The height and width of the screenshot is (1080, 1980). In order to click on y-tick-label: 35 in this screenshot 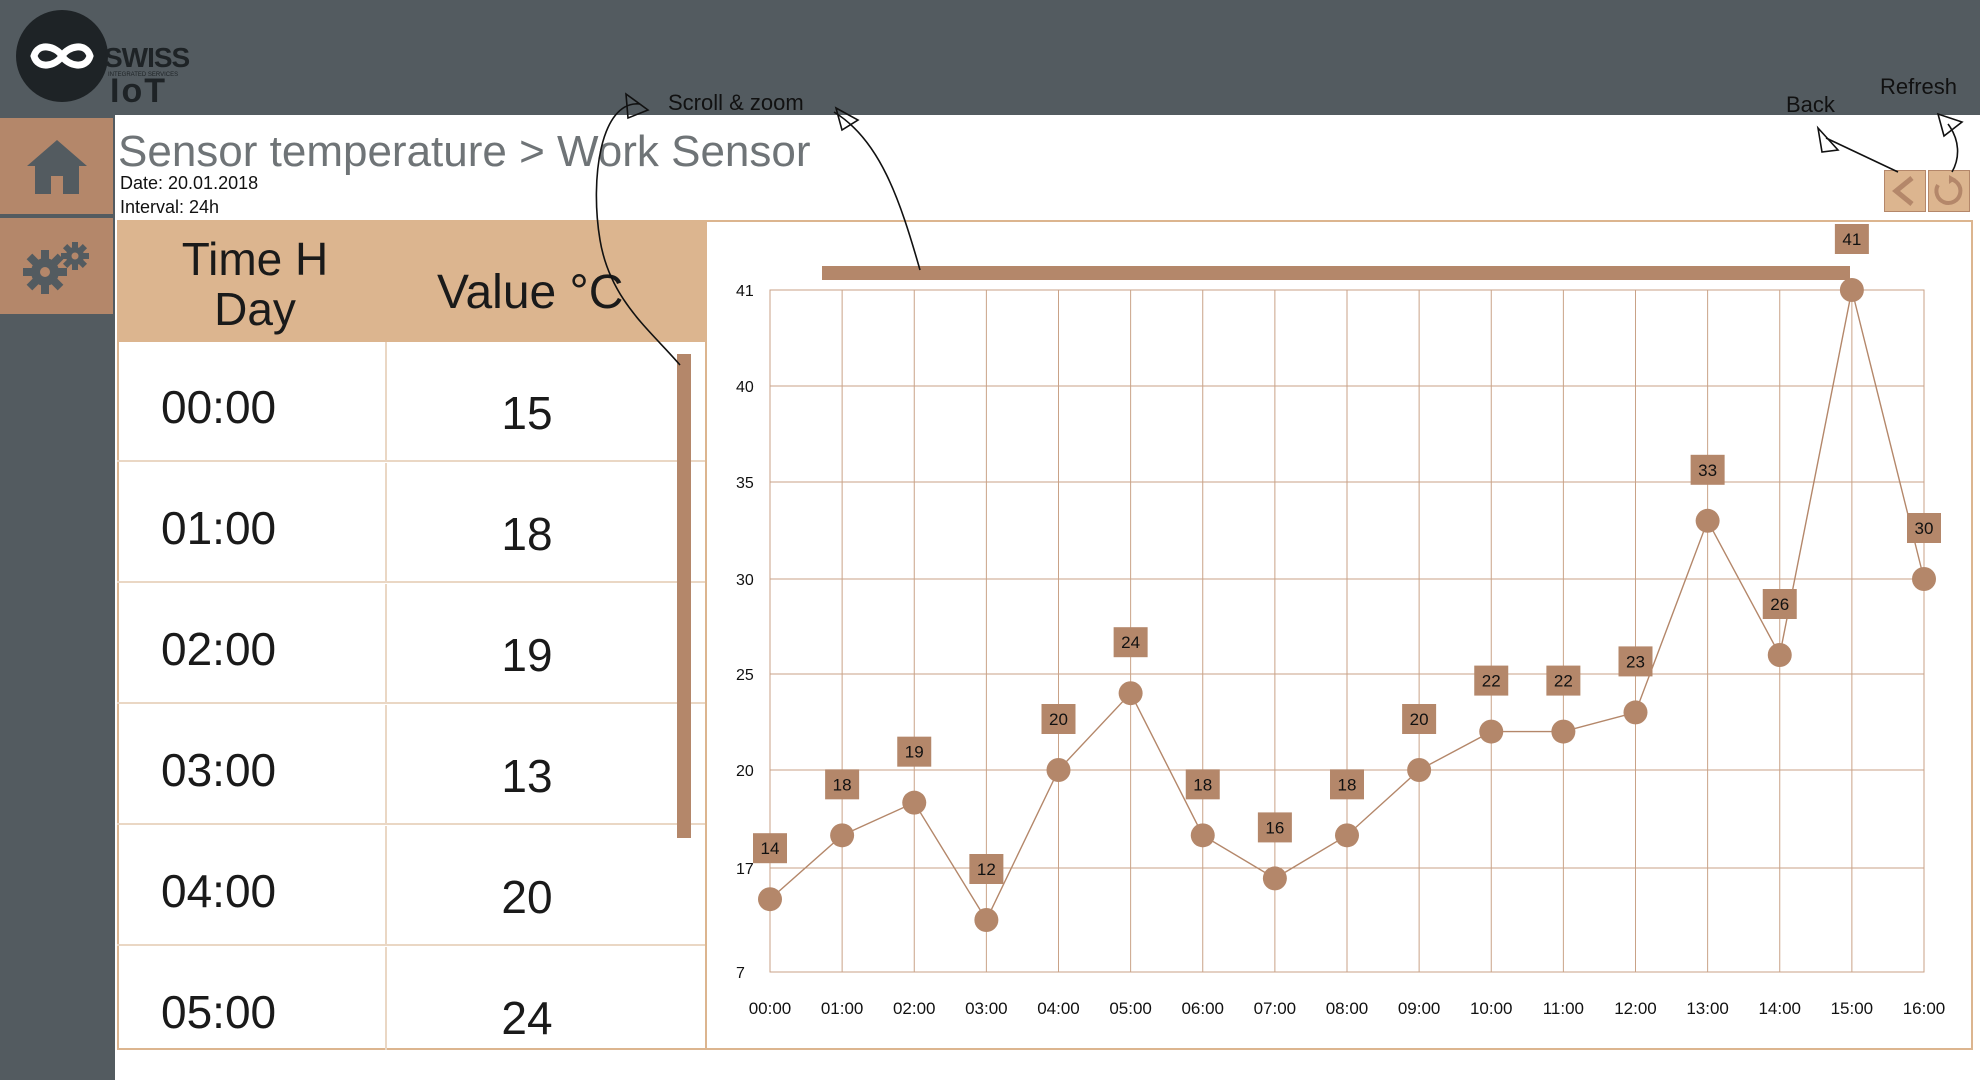, I will do `click(745, 483)`.